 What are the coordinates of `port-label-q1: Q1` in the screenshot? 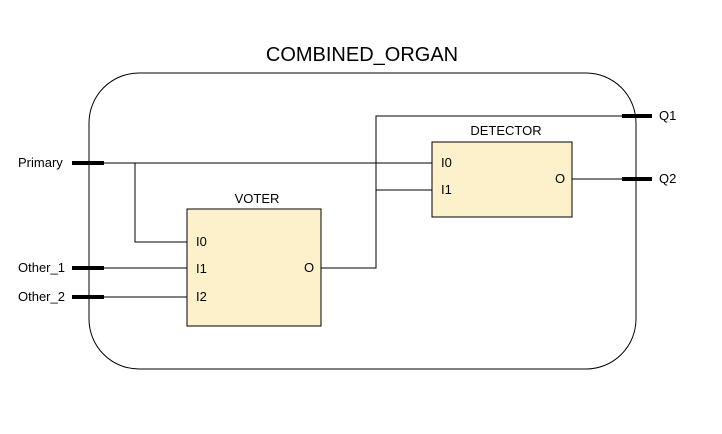 It's located at (667, 115).